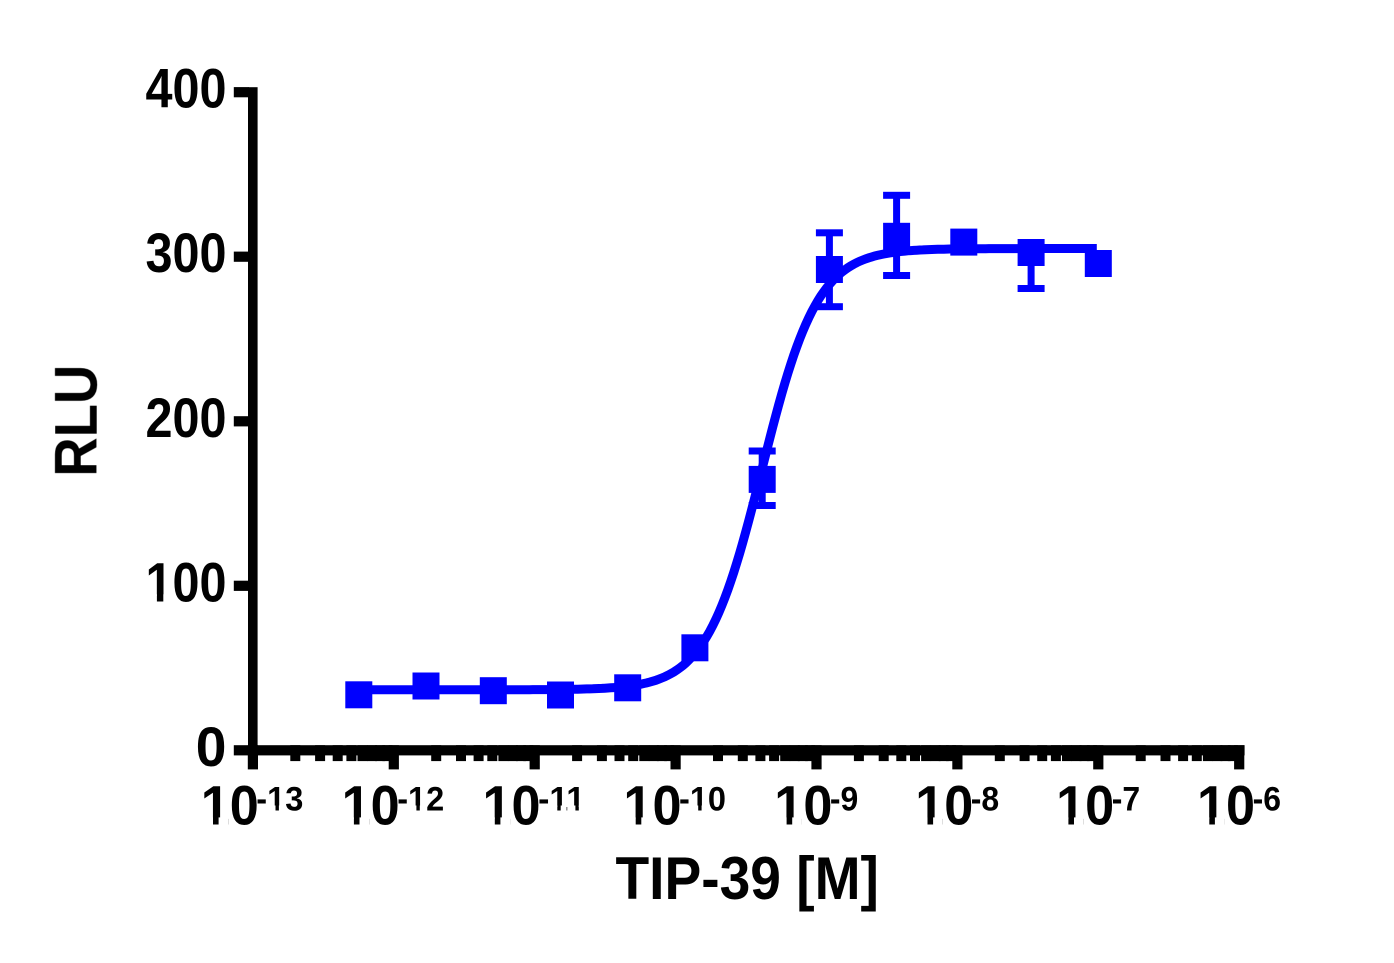 The image size is (1394, 963). What do you see at coordinates (186, 582) in the screenshot?
I see `svg-text: 100` at bounding box center [186, 582].